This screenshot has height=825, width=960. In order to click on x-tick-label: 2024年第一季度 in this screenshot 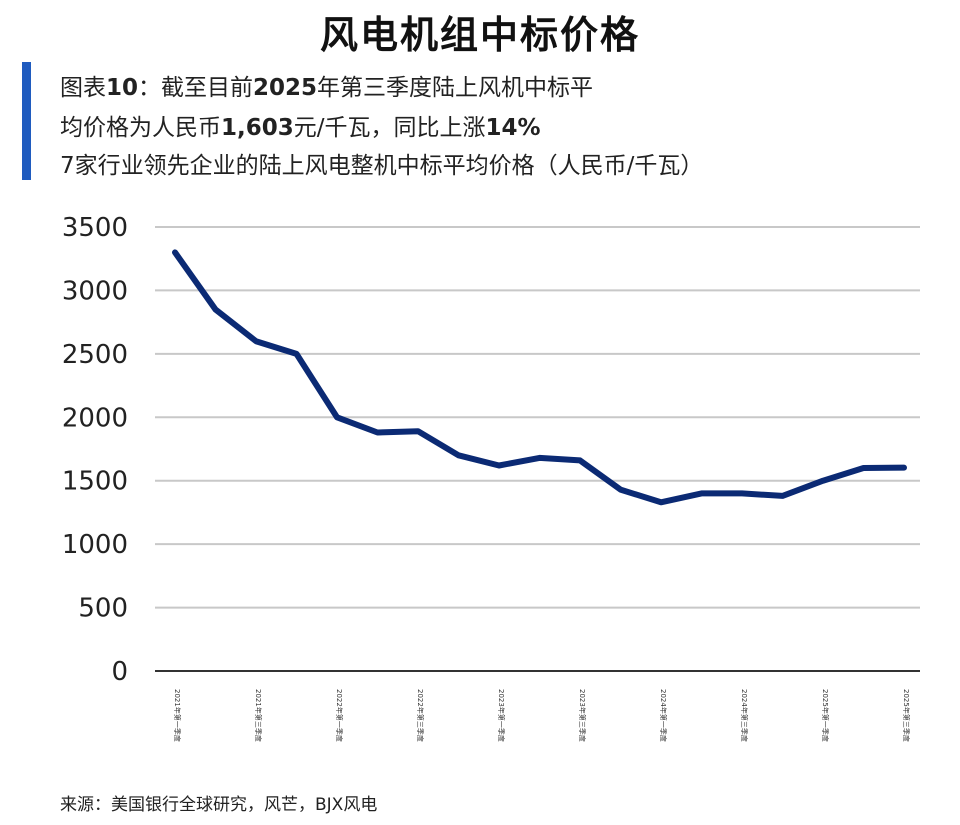, I will do `click(663, 715)`.